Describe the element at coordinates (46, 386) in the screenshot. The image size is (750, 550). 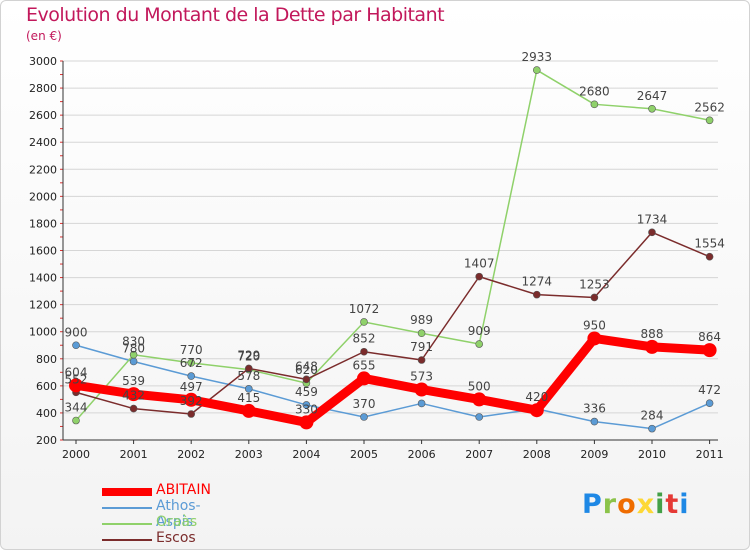
I see `y-tick-label: 600` at that location.